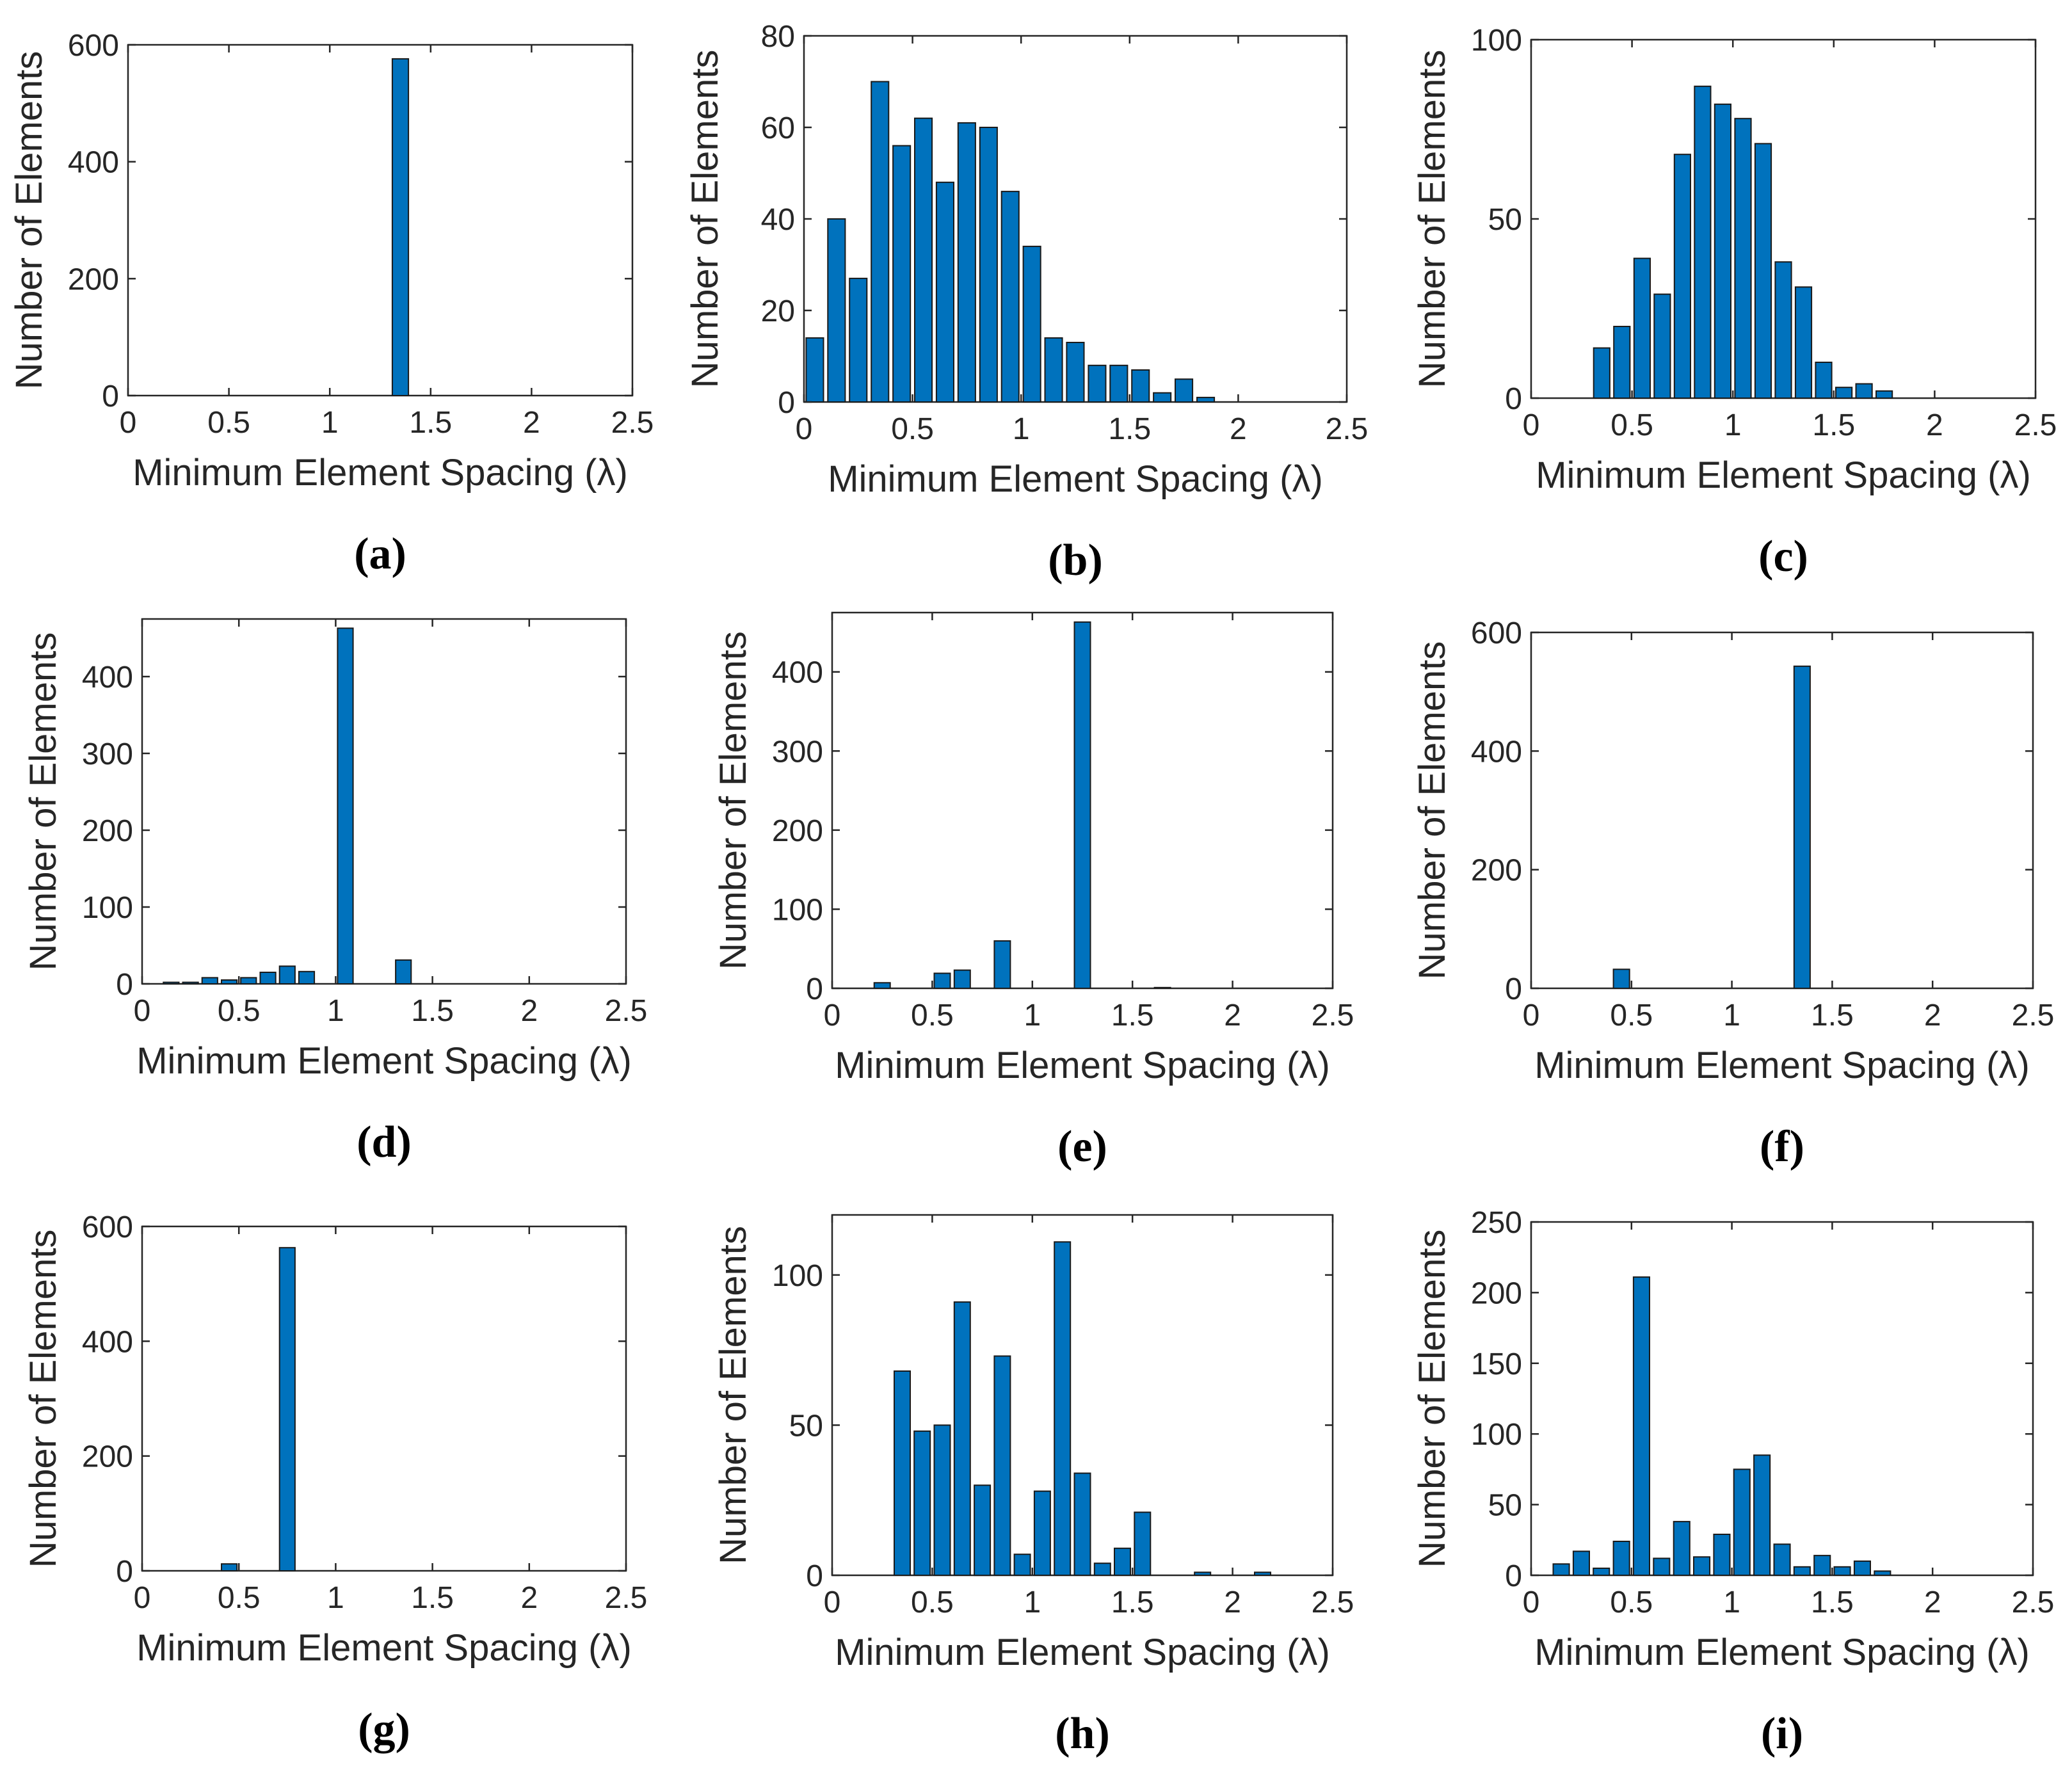 The image size is (2072, 1775). What do you see at coordinates (1075, 560) in the screenshot?
I see `panel-label: (b)` at bounding box center [1075, 560].